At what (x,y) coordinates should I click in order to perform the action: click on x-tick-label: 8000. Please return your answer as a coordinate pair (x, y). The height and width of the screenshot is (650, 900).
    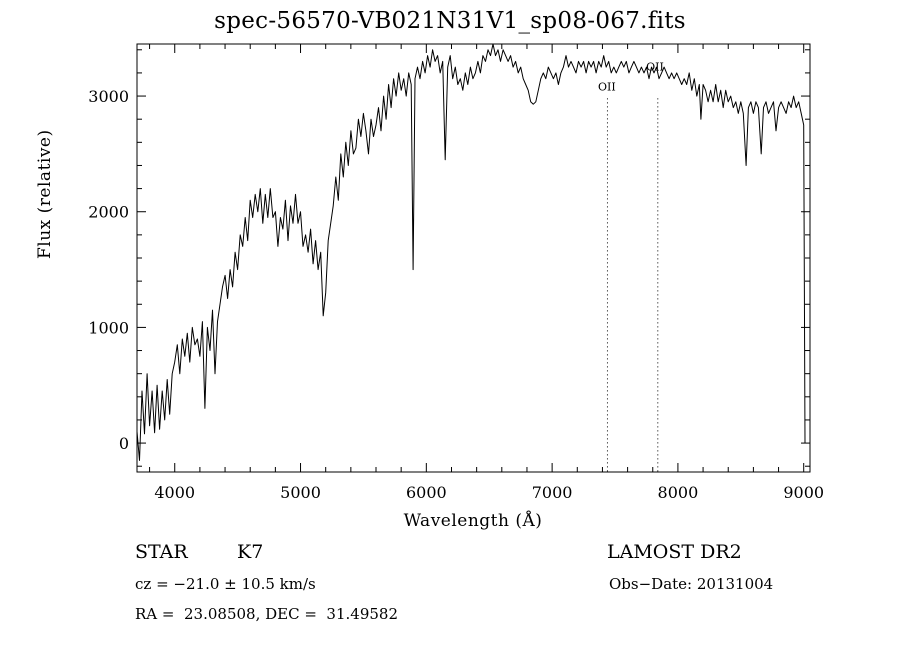
    Looking at the image, I should click on (678, 492).